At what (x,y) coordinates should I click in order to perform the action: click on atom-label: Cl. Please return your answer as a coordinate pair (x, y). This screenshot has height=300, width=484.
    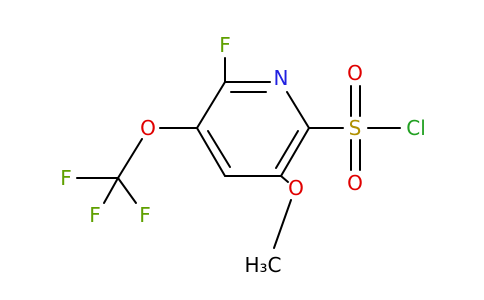
    Looking at the image, I should click on (416, 128).